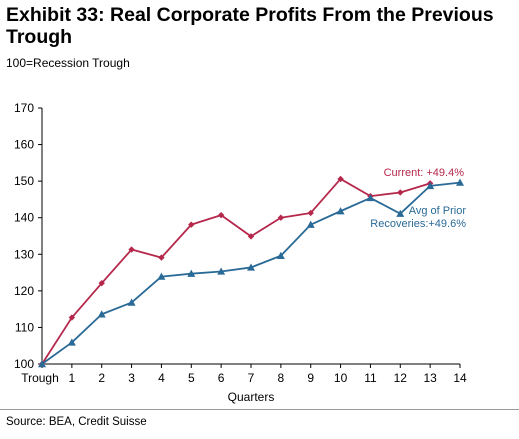  Describe the element at coordinates (40, 378) in the screenshot. I see `x-tick-label: Trough` at that location.